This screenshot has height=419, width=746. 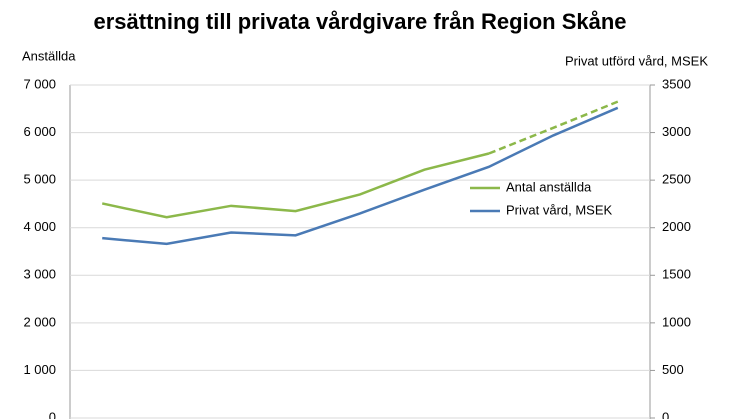 What do you see at coordinates (559, 209) in the screenshot?
I see `legend-label: Privat vård, MSEK` at bounding box center [559, 209].